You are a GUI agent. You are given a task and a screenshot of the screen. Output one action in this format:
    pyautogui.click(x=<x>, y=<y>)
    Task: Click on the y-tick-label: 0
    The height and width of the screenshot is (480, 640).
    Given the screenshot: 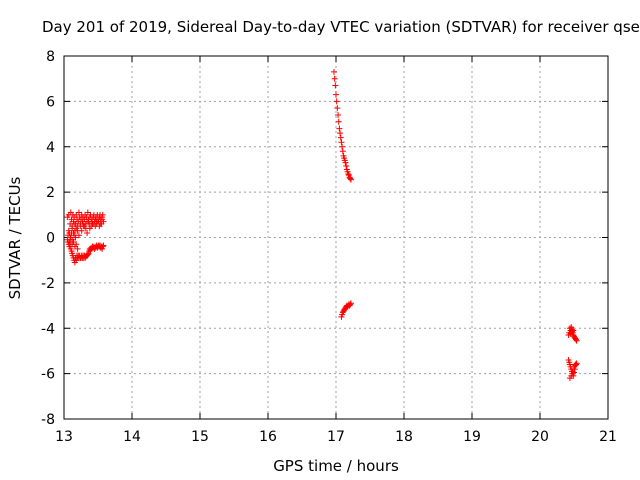 What is the action you would take?
    pyautogui.click(x=50, y=239)
    